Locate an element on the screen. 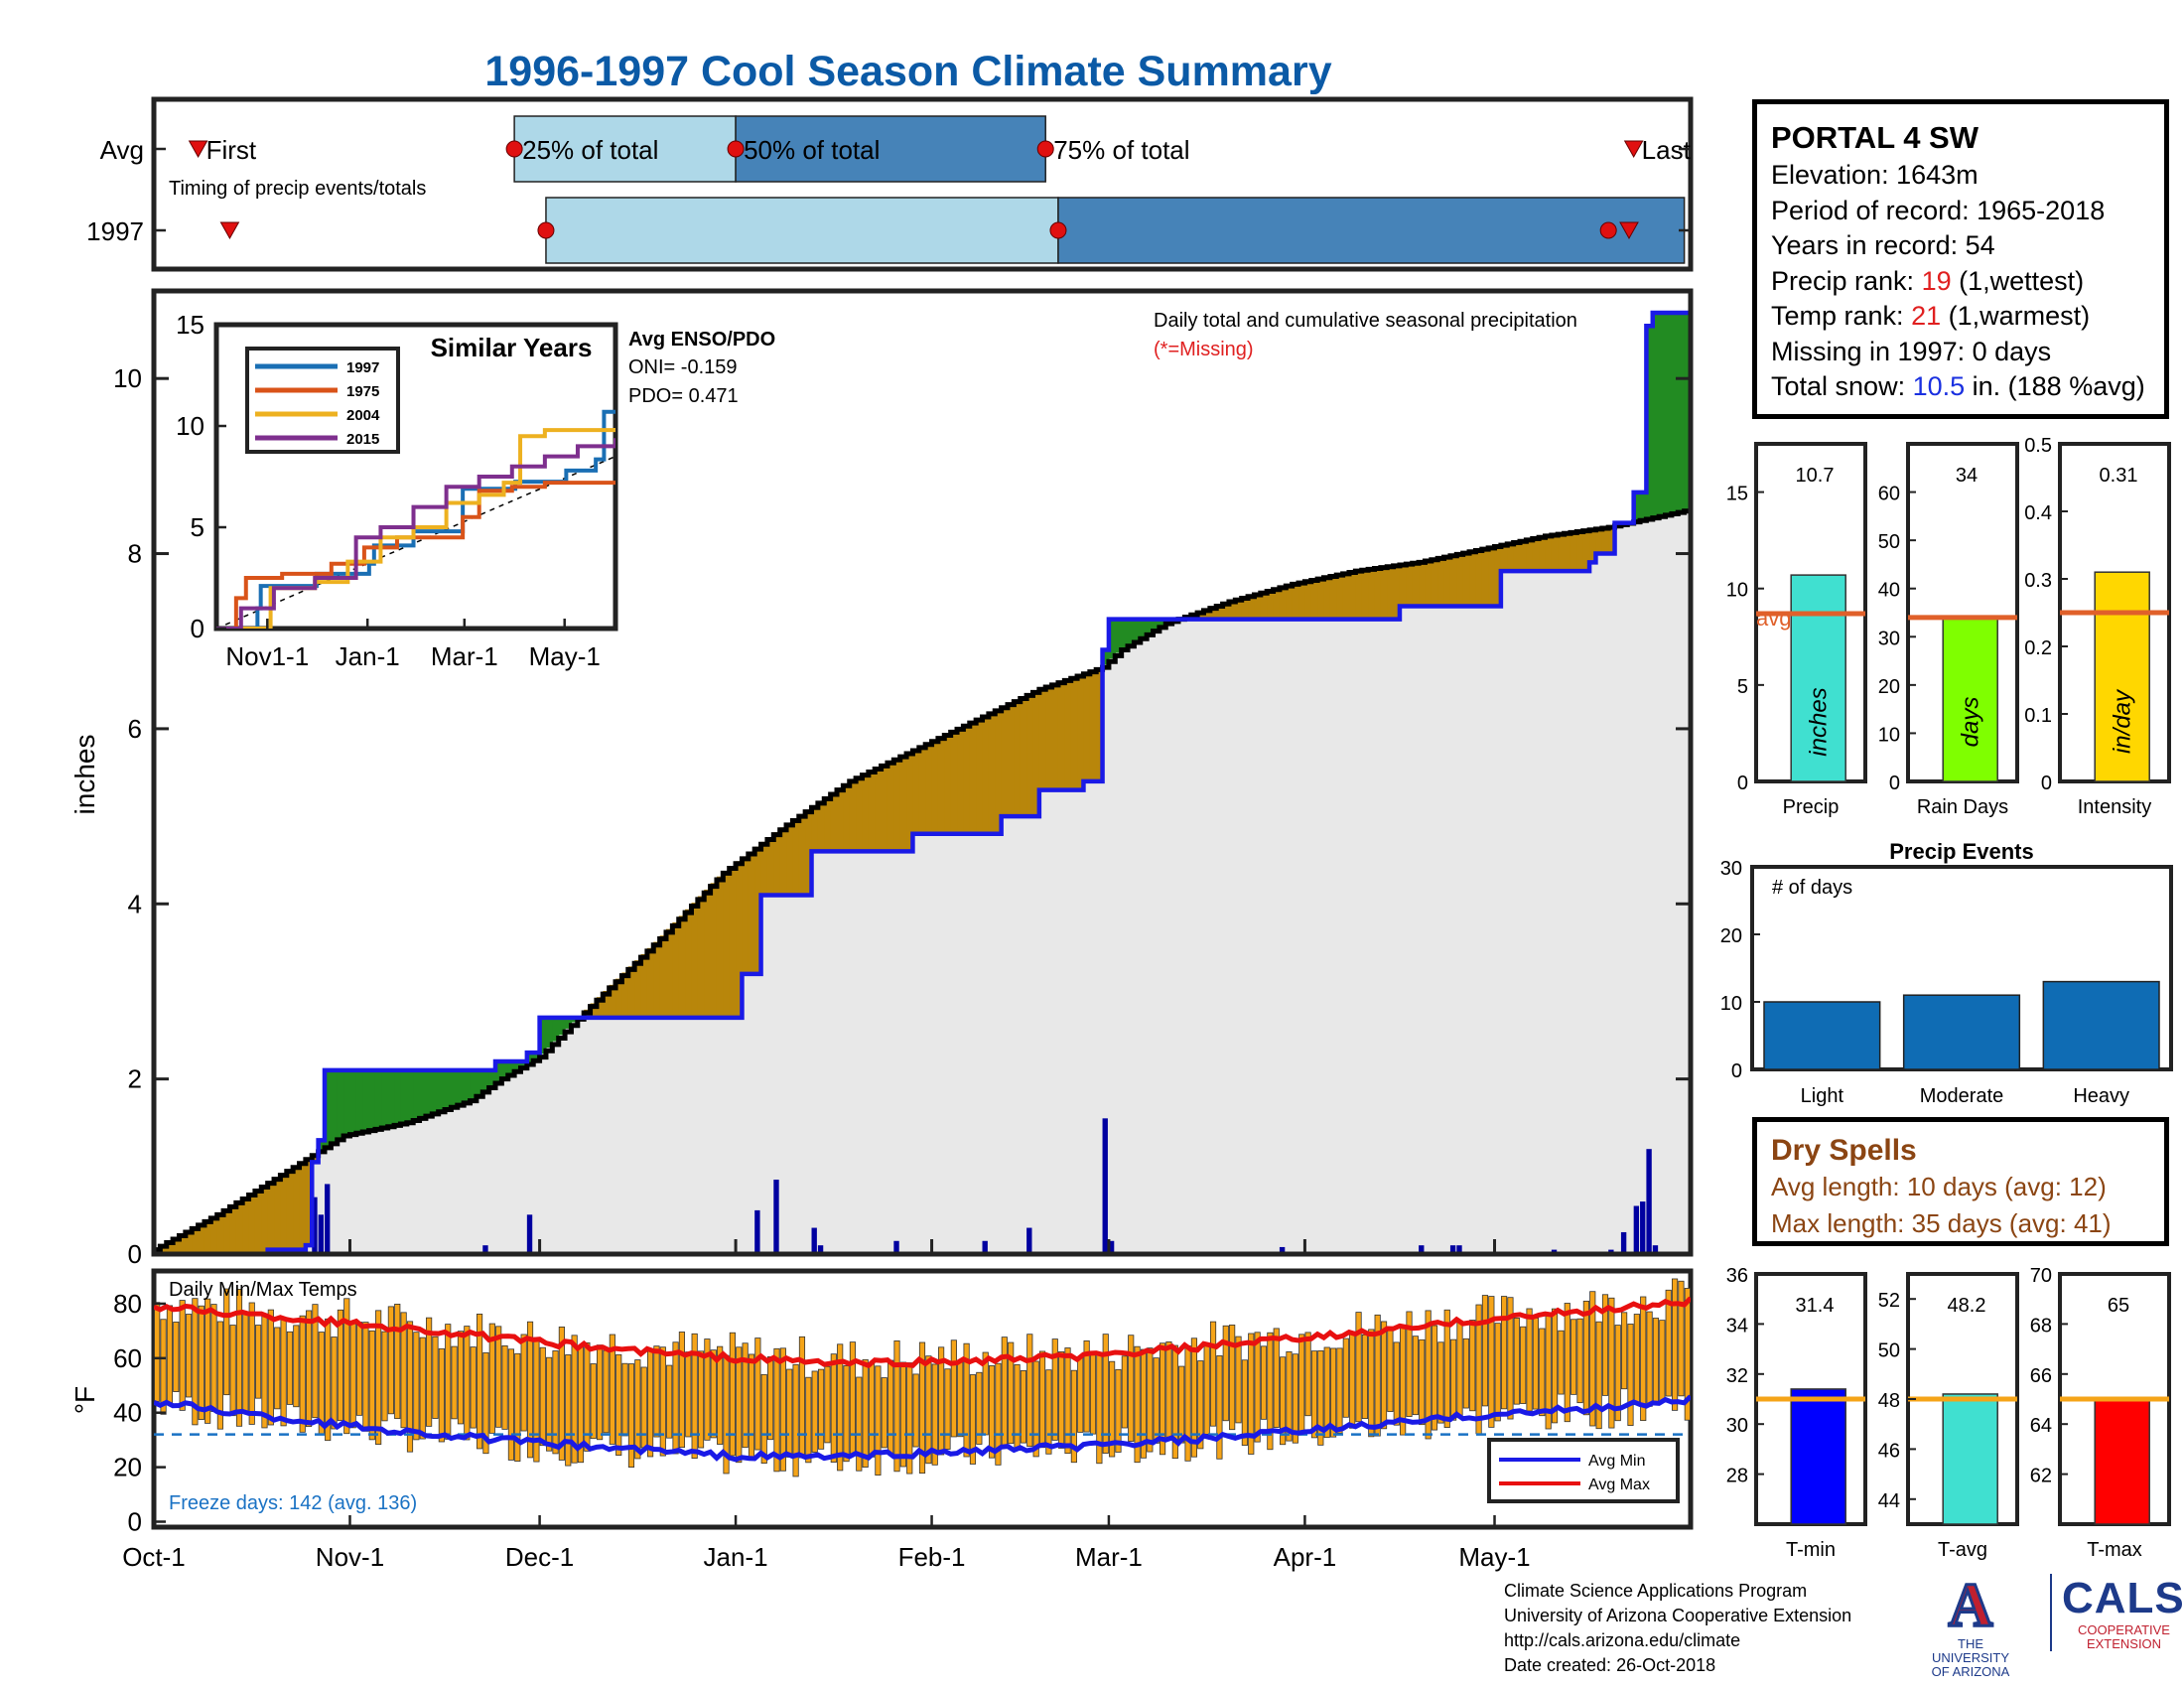 The width and height of the screenshot is (2184, 1688). footer-line-3: http://cals.arizona.edu/climate is located at coordinates (1622, 1640).